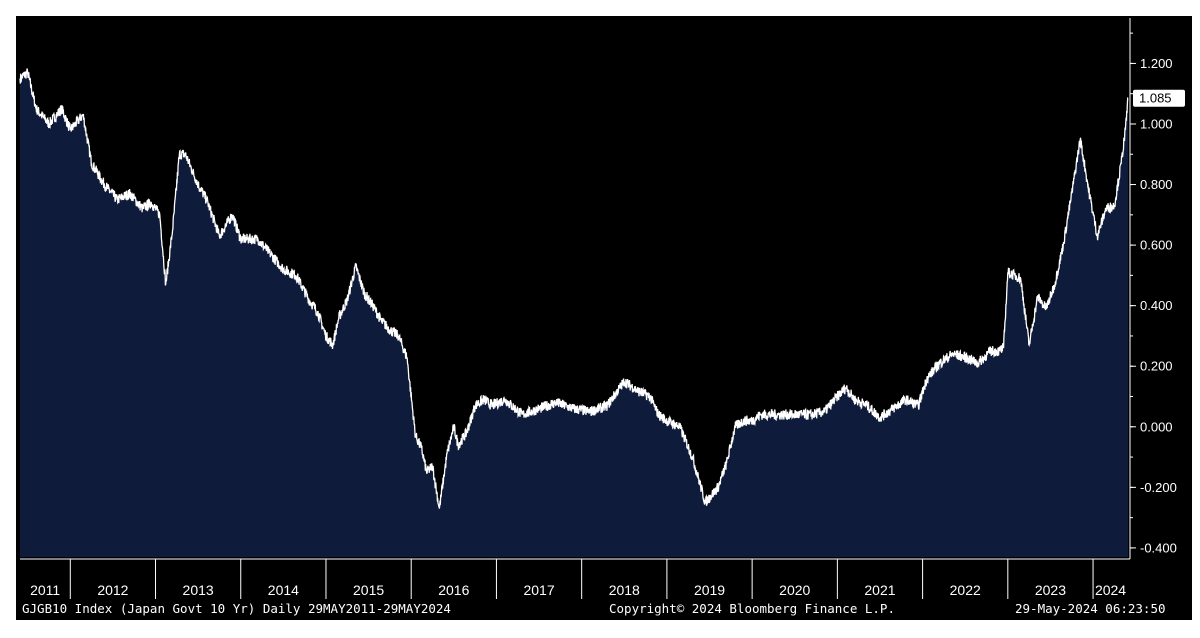 The image size is (1200, 638). I want to click on x-tick-label: 2018, so click(624, 590).